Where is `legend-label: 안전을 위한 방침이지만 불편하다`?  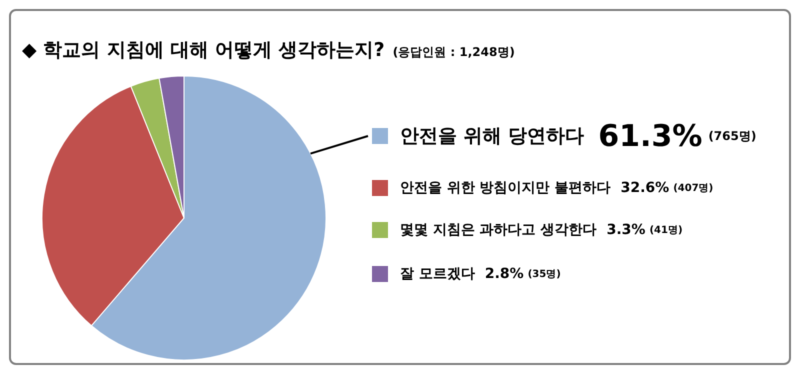 legend-label: 안전을 위한 방침이지만 불편하다 is located at coordinates (505, 188).